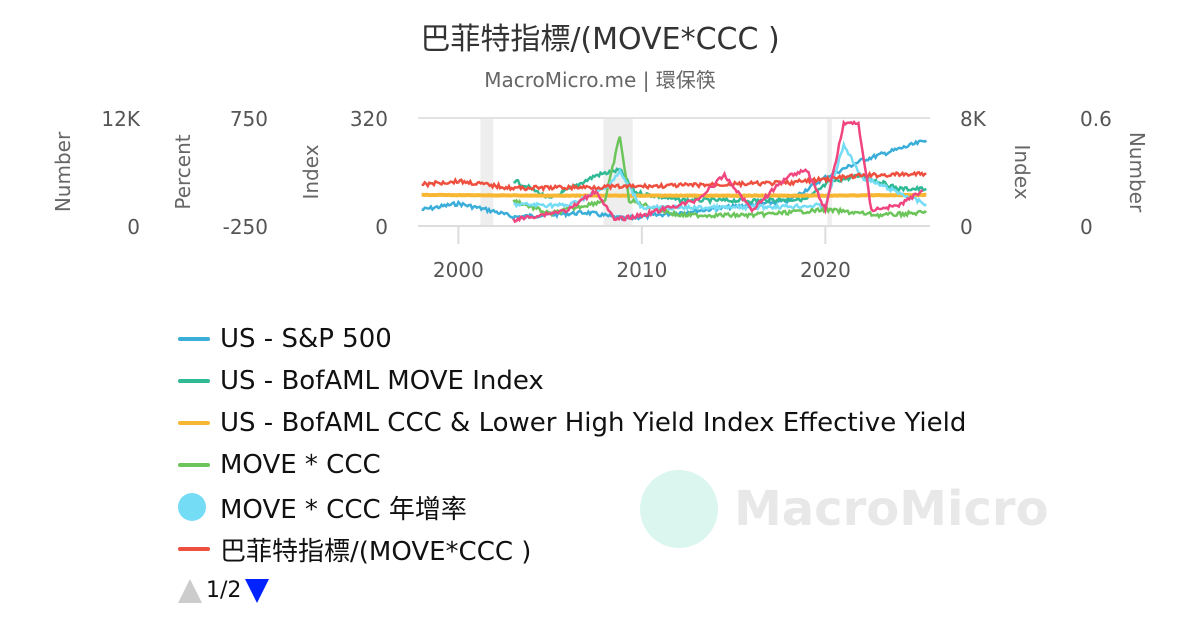 This screenshot has height=630, width=1200. Describe the element at coordinates (249, 119) in the screenshot. I see `y-axis-max-label: 750` at that location.